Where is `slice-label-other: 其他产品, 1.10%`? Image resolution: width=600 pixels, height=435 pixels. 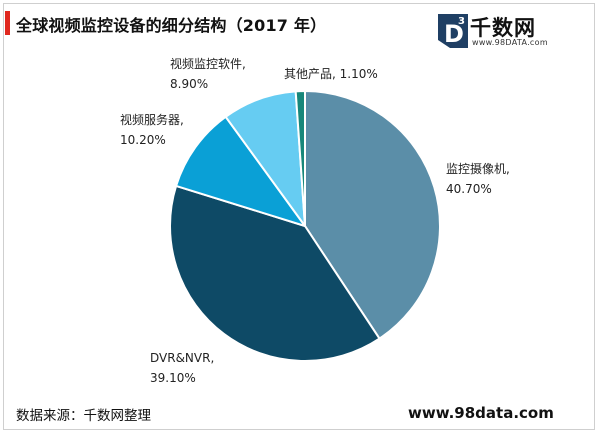 slice-label-other: 其他产品, 1.10% is located at coordinates (331, 74).